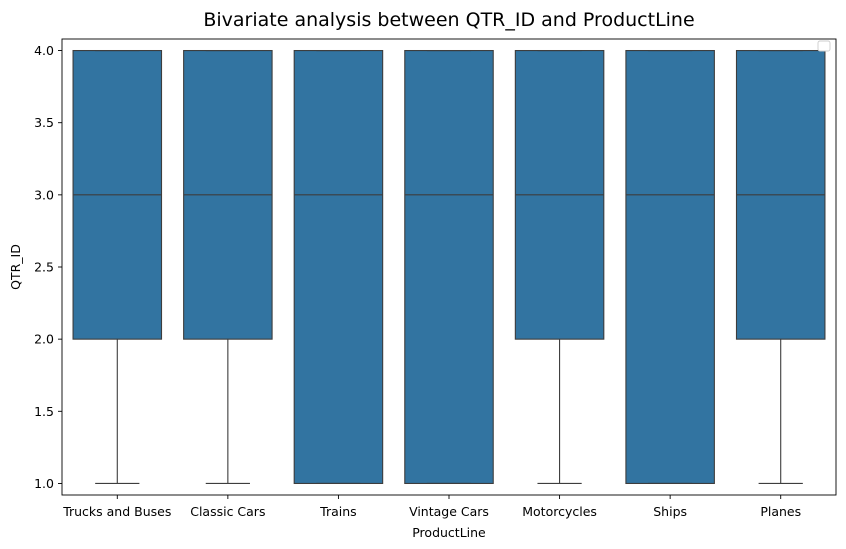 Image resolution: width=846 pixels, height=549 pixels. I want to click on x-tick-label: Vintage Cars, so click(449, 511).